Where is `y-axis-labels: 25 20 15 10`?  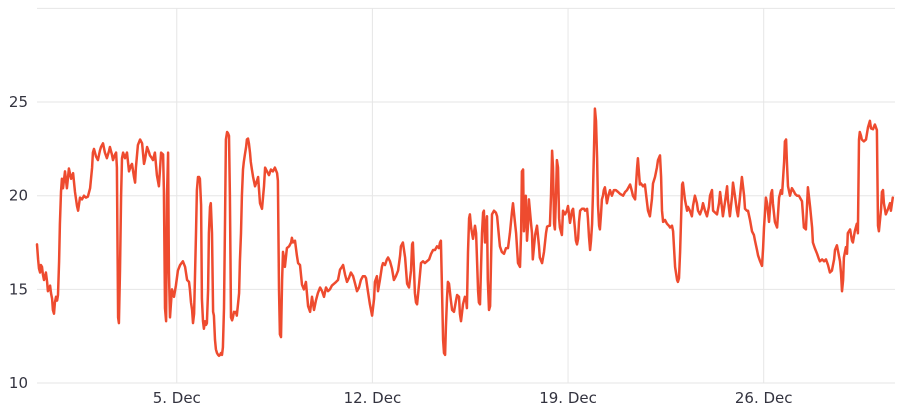
y-axis-labels: 25 20 15 10 is located at coordinates (18, 242).